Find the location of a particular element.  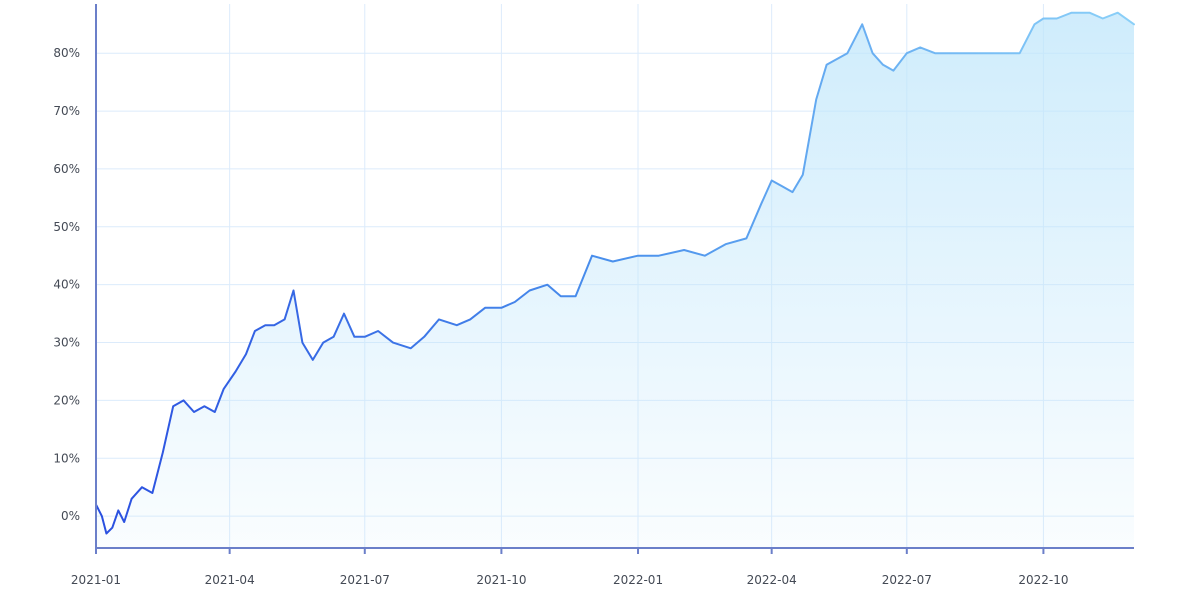

y-tick-label: 80% is located at coordinates (66, 53).